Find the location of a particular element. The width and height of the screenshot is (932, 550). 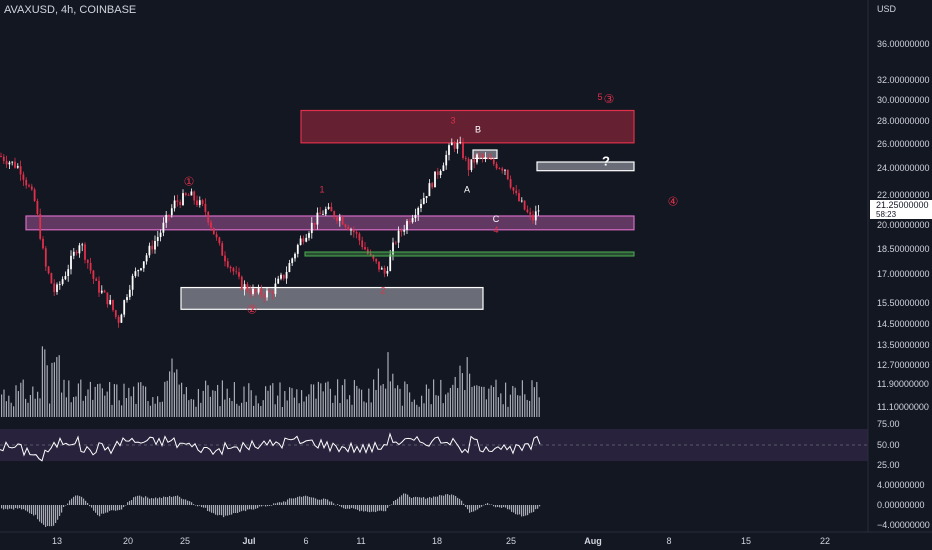

time-tick-10: 15 is located at coordinates (746, 541).